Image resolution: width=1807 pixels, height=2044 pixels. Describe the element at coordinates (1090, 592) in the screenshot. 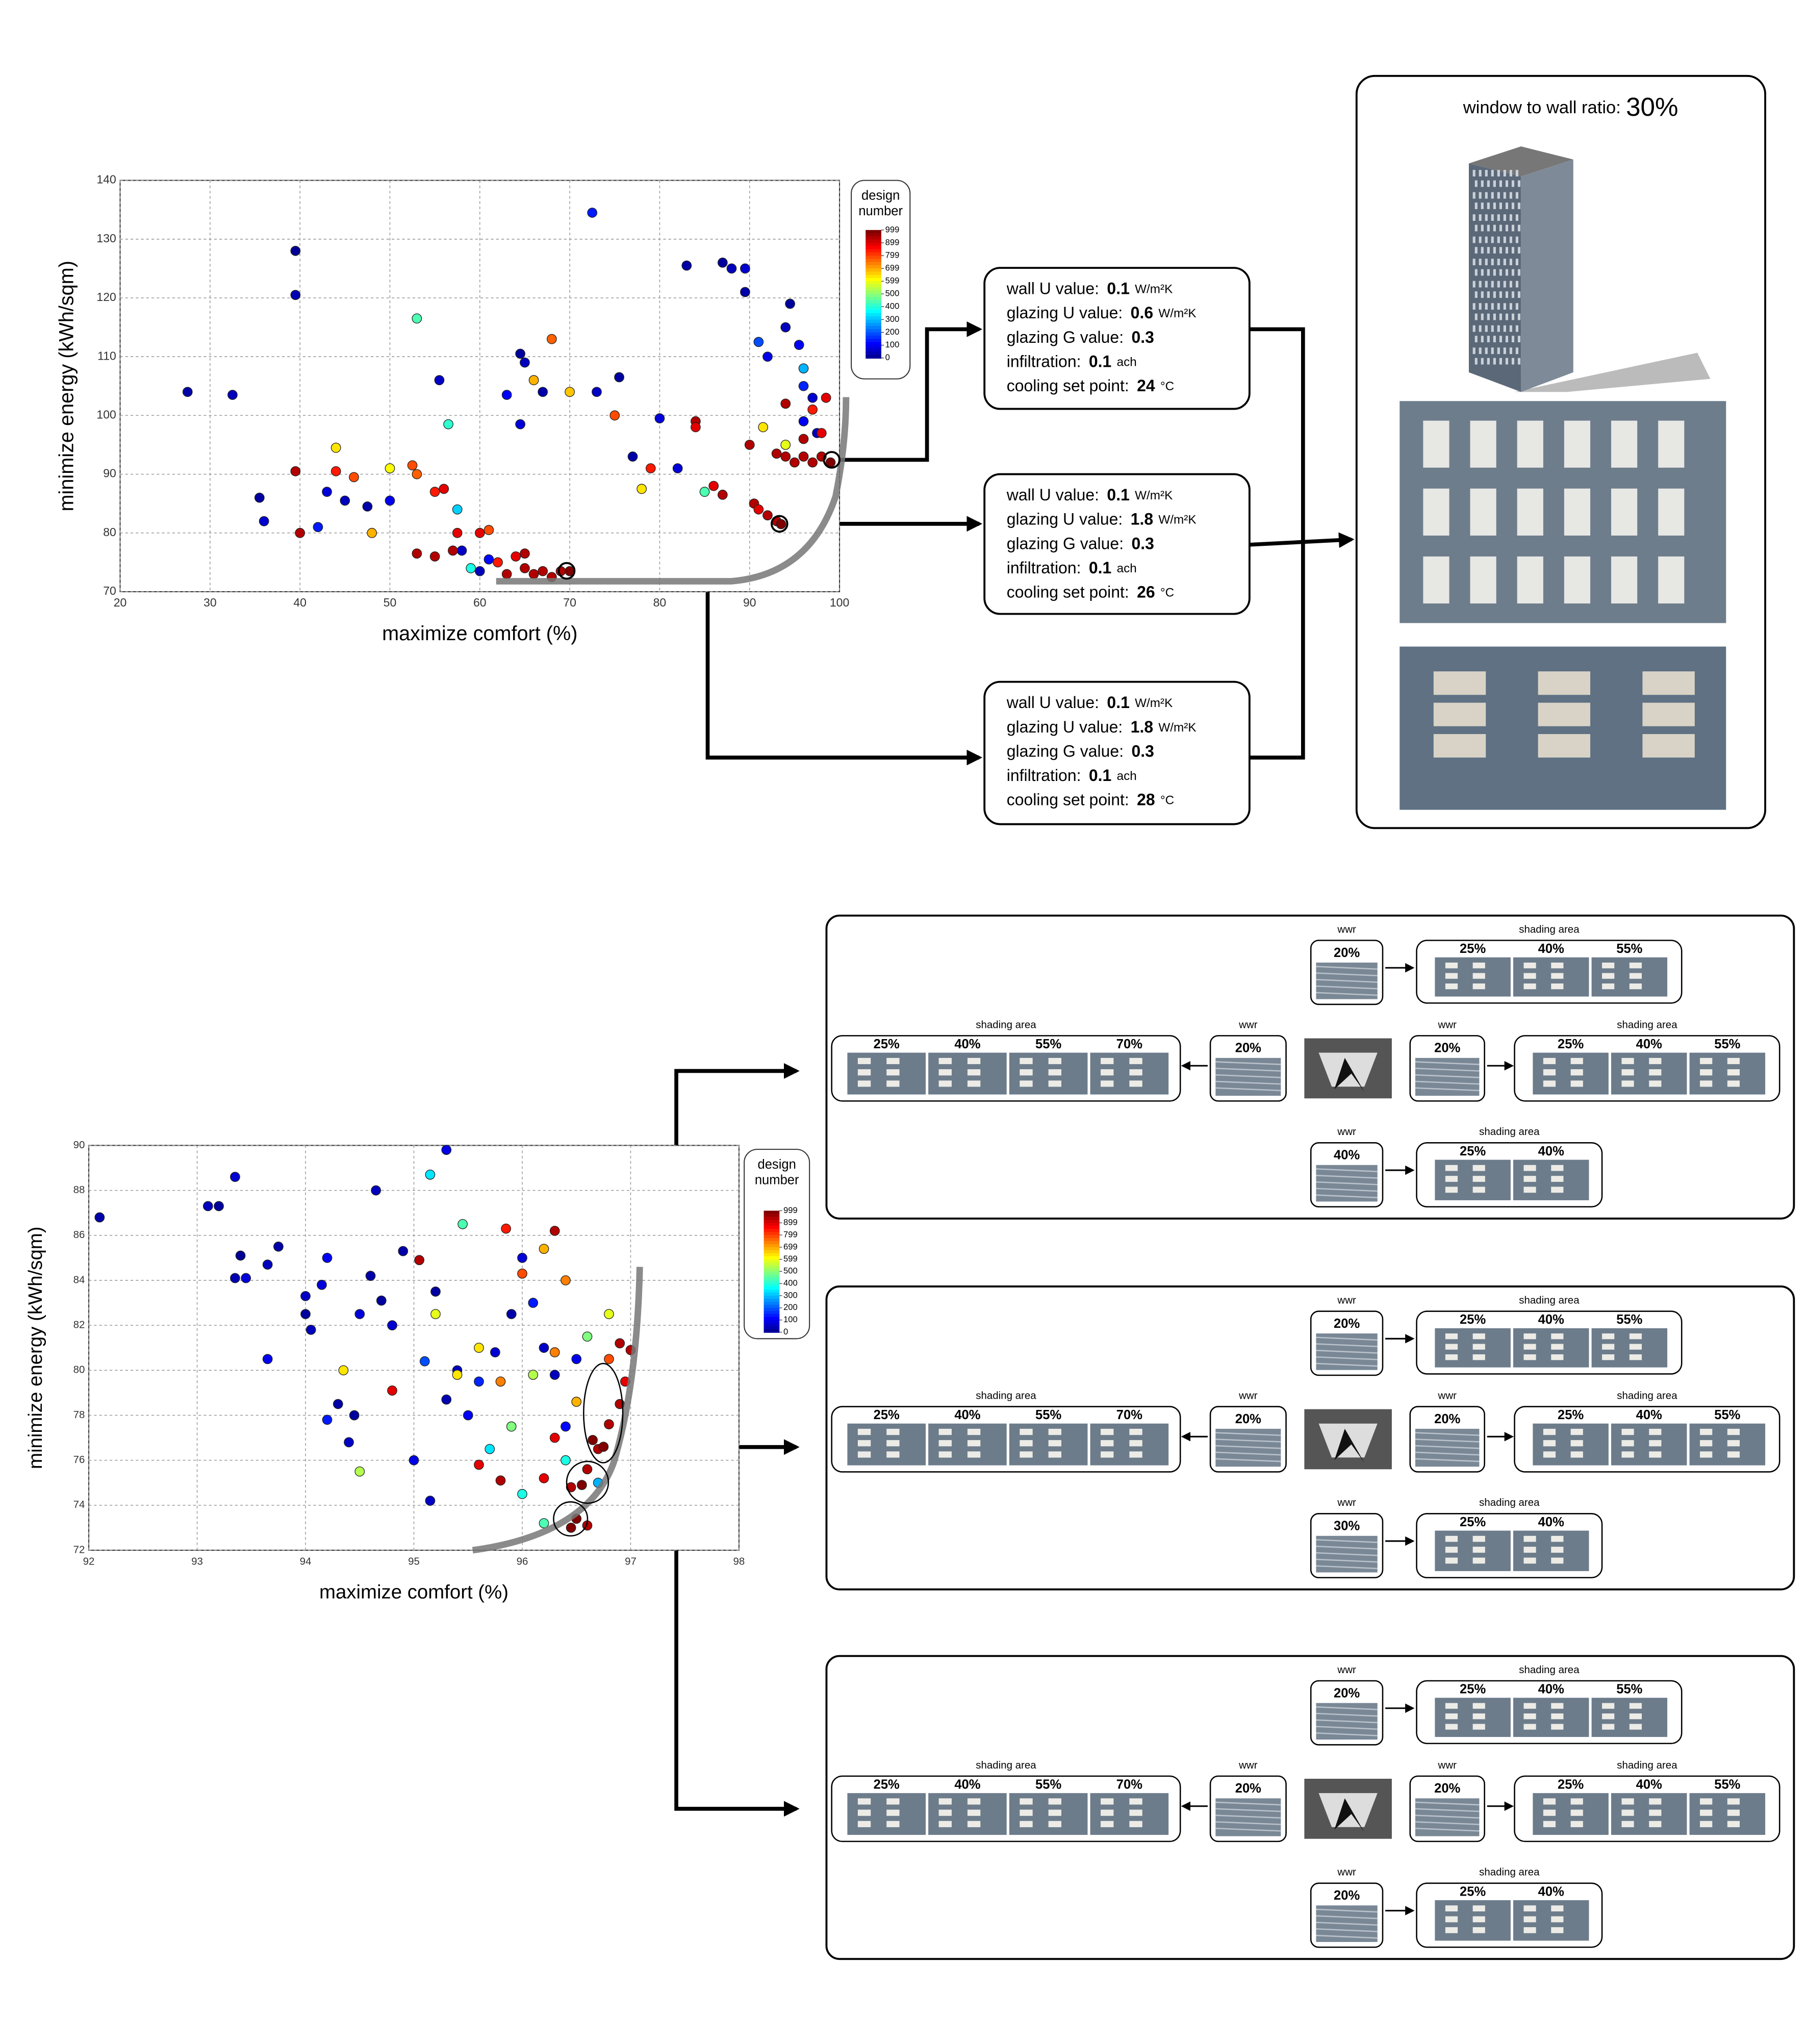

I see `param-line: cooling set point: 26 °C` at that location.